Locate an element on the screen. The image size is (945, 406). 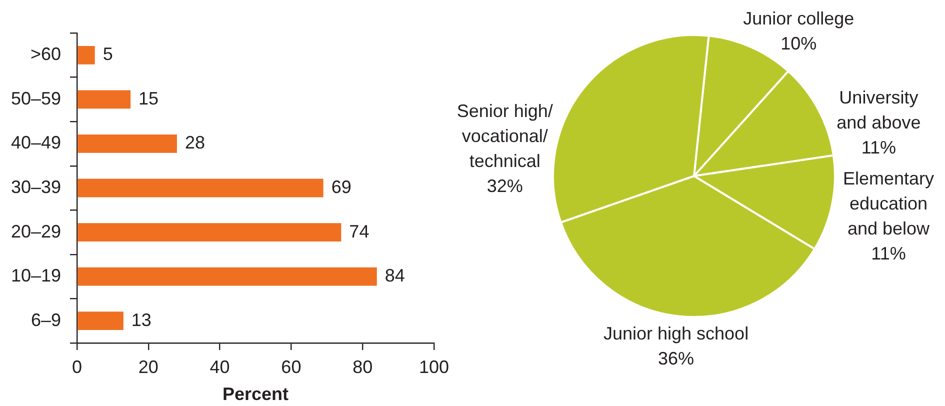
data-label: 15 is located at coordinates (148, 98).